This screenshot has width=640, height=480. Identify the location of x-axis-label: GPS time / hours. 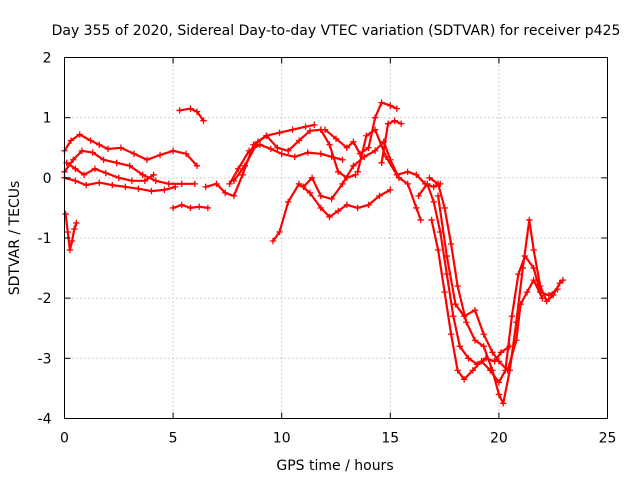
(334, 466).